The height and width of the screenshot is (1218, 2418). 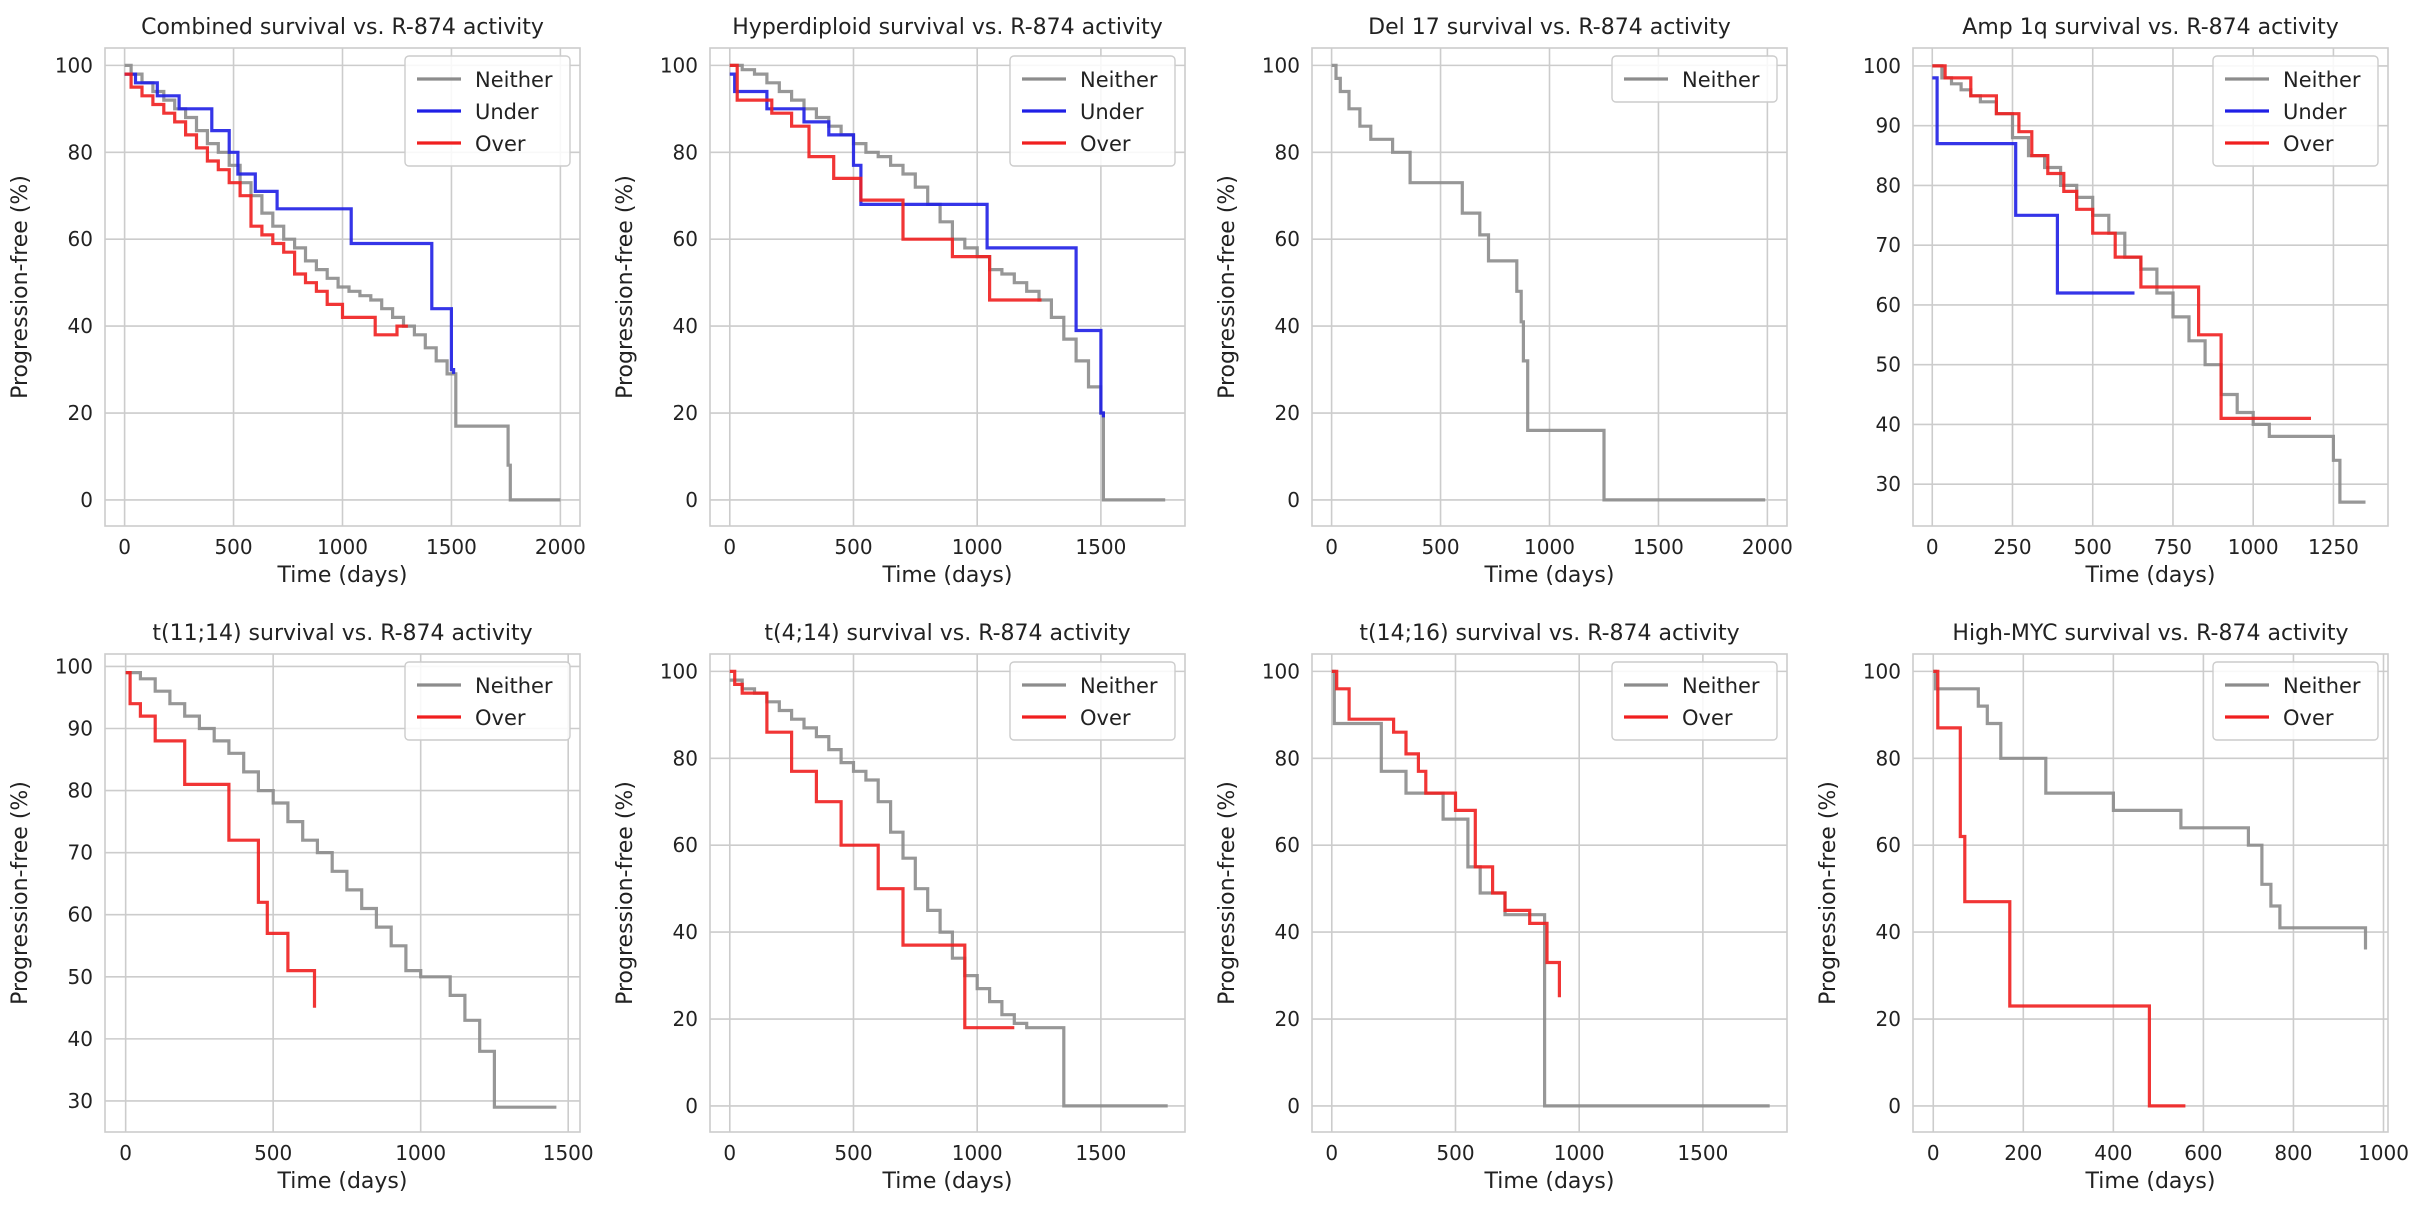 What do you see at coordinates (2315, 112) in the screenshot?
I see `legend-label-under: Under` at bounding box center [2315, 112].